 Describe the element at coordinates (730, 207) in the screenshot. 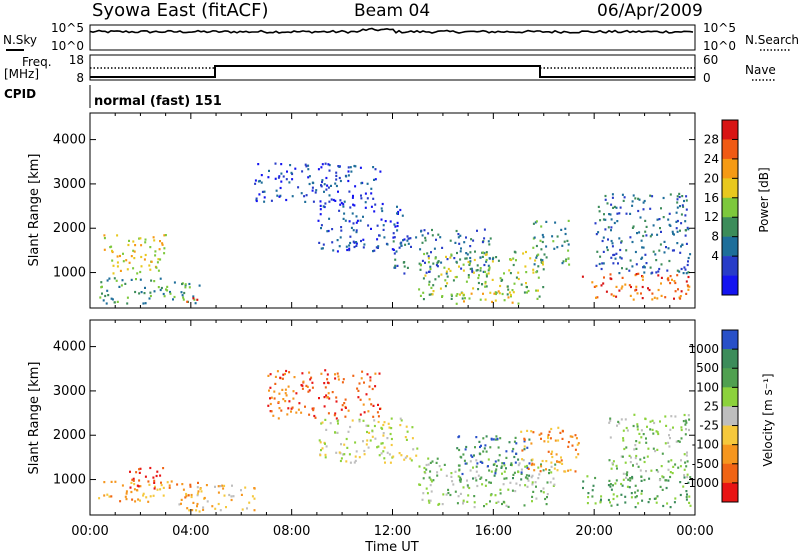

I see `power-colorbar-frame` at that location.